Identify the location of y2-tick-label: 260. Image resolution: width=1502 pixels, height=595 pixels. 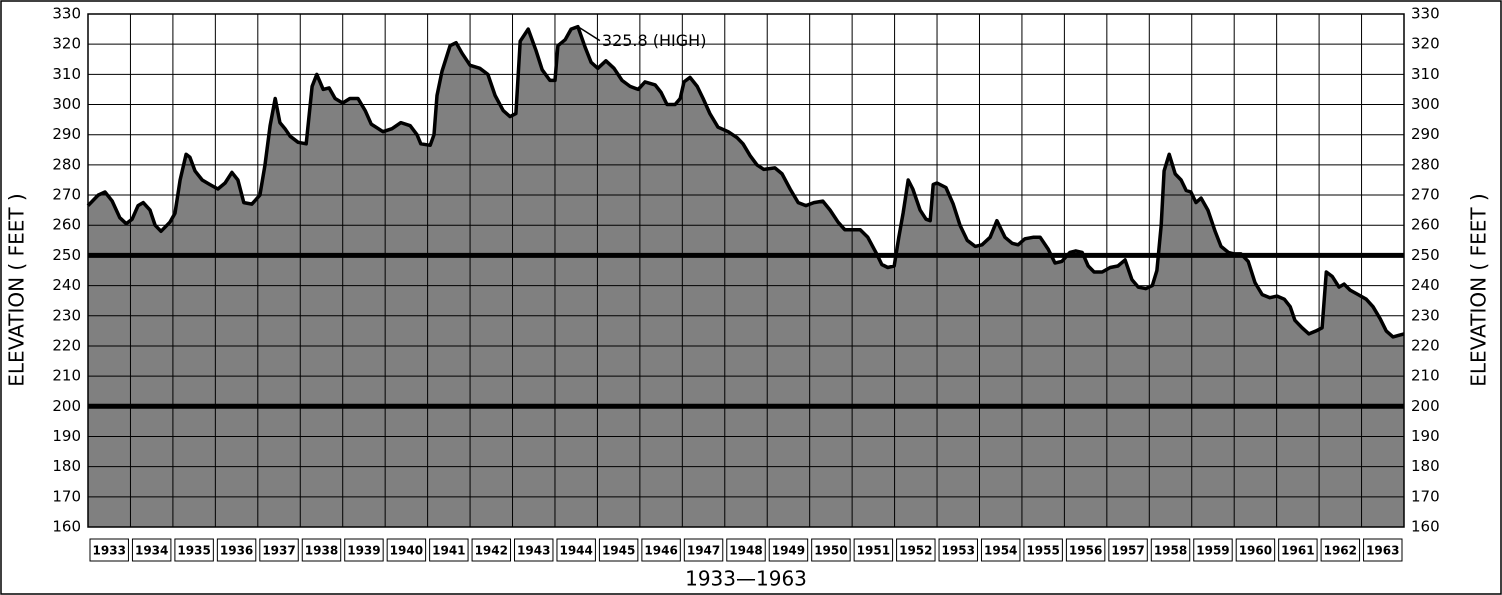
(1425, 225).